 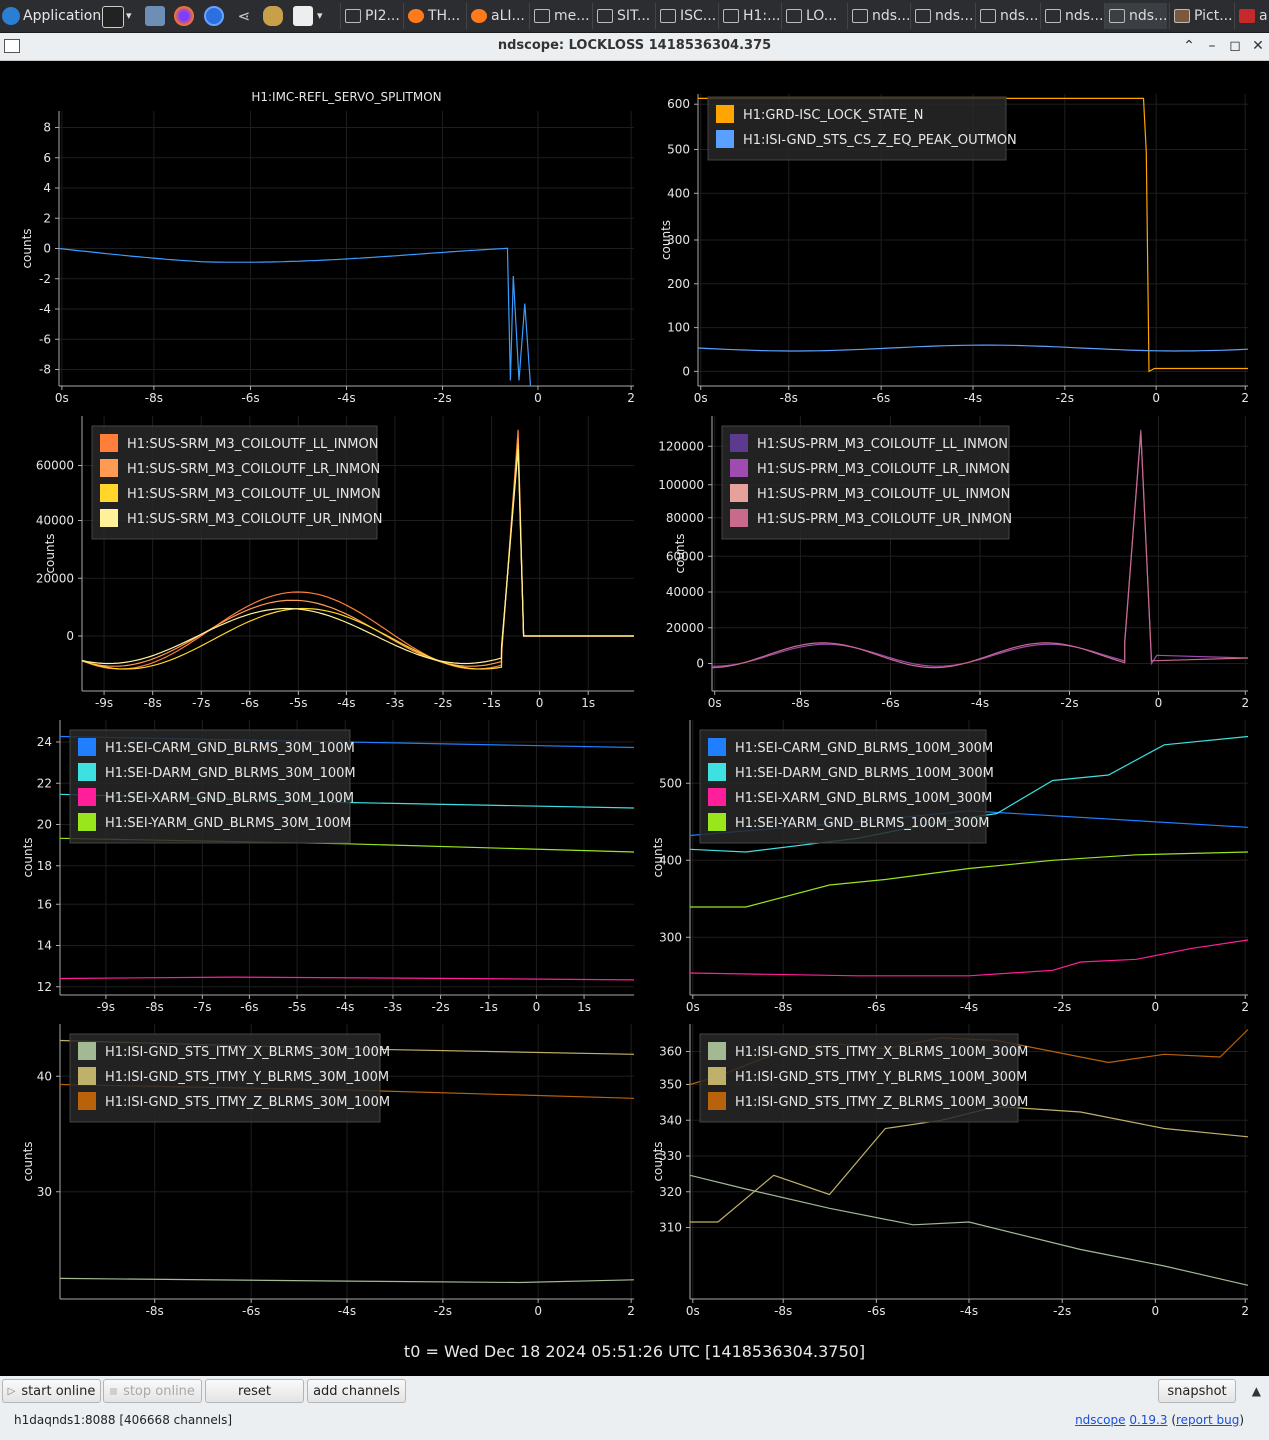 What do you see at coordinates (44, 946) in the screenshot?
I see `y-tick-label: 14` at bounding box center [44, 946].